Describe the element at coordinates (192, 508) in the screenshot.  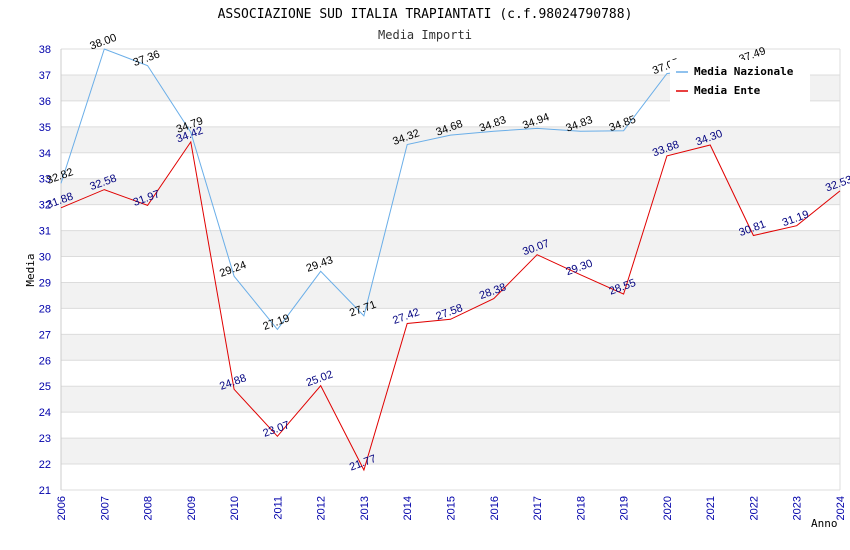
I see `x-tick-label: 2009` at that location.